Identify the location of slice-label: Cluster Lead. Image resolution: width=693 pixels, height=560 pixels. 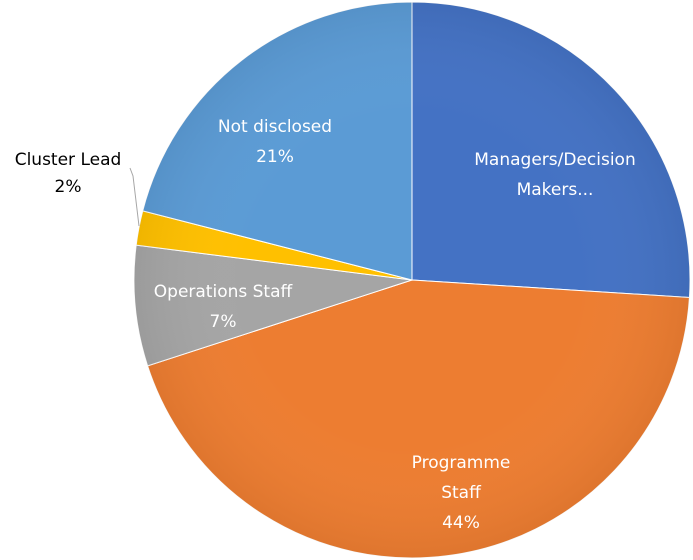
(68, 160).